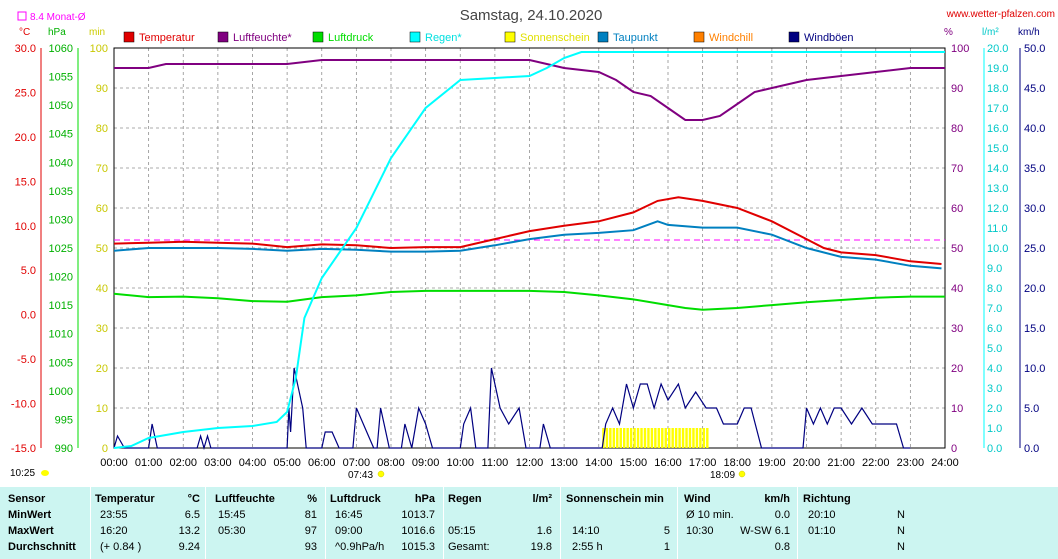 Image resolution: width=1058 pixels, height=559 pixels. I want to click on stats-cell: 0.0, so click(782, 515).